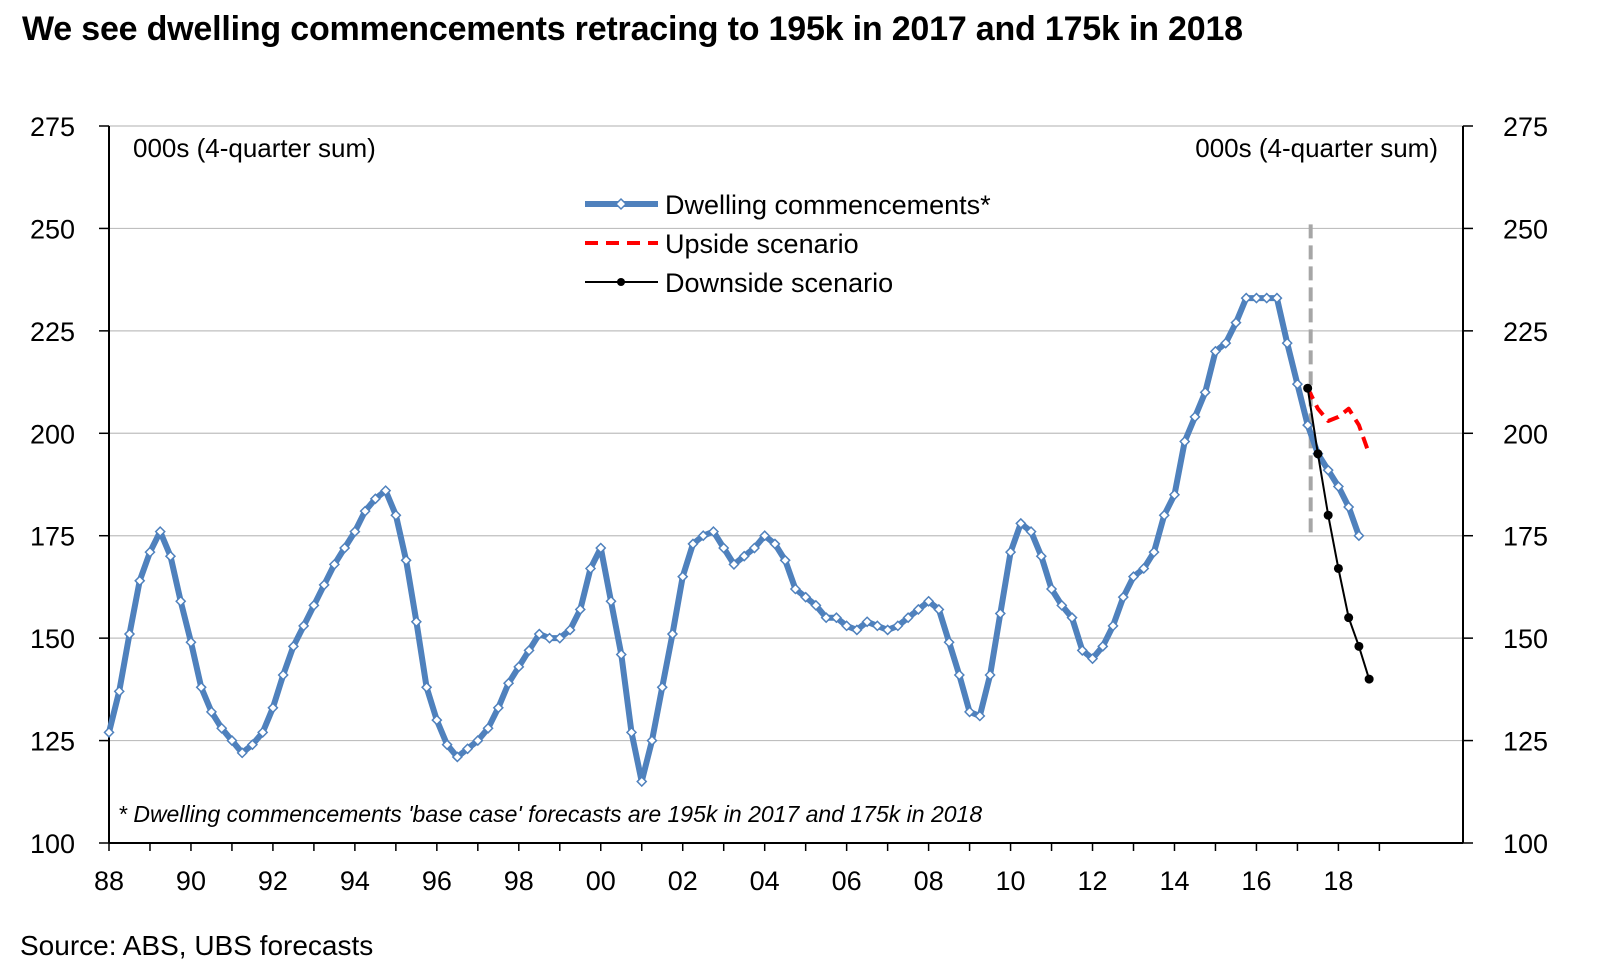  Describe the element at coordinates (519, 881) in the screenshot. I see `x-tick-label: 98` at that location.